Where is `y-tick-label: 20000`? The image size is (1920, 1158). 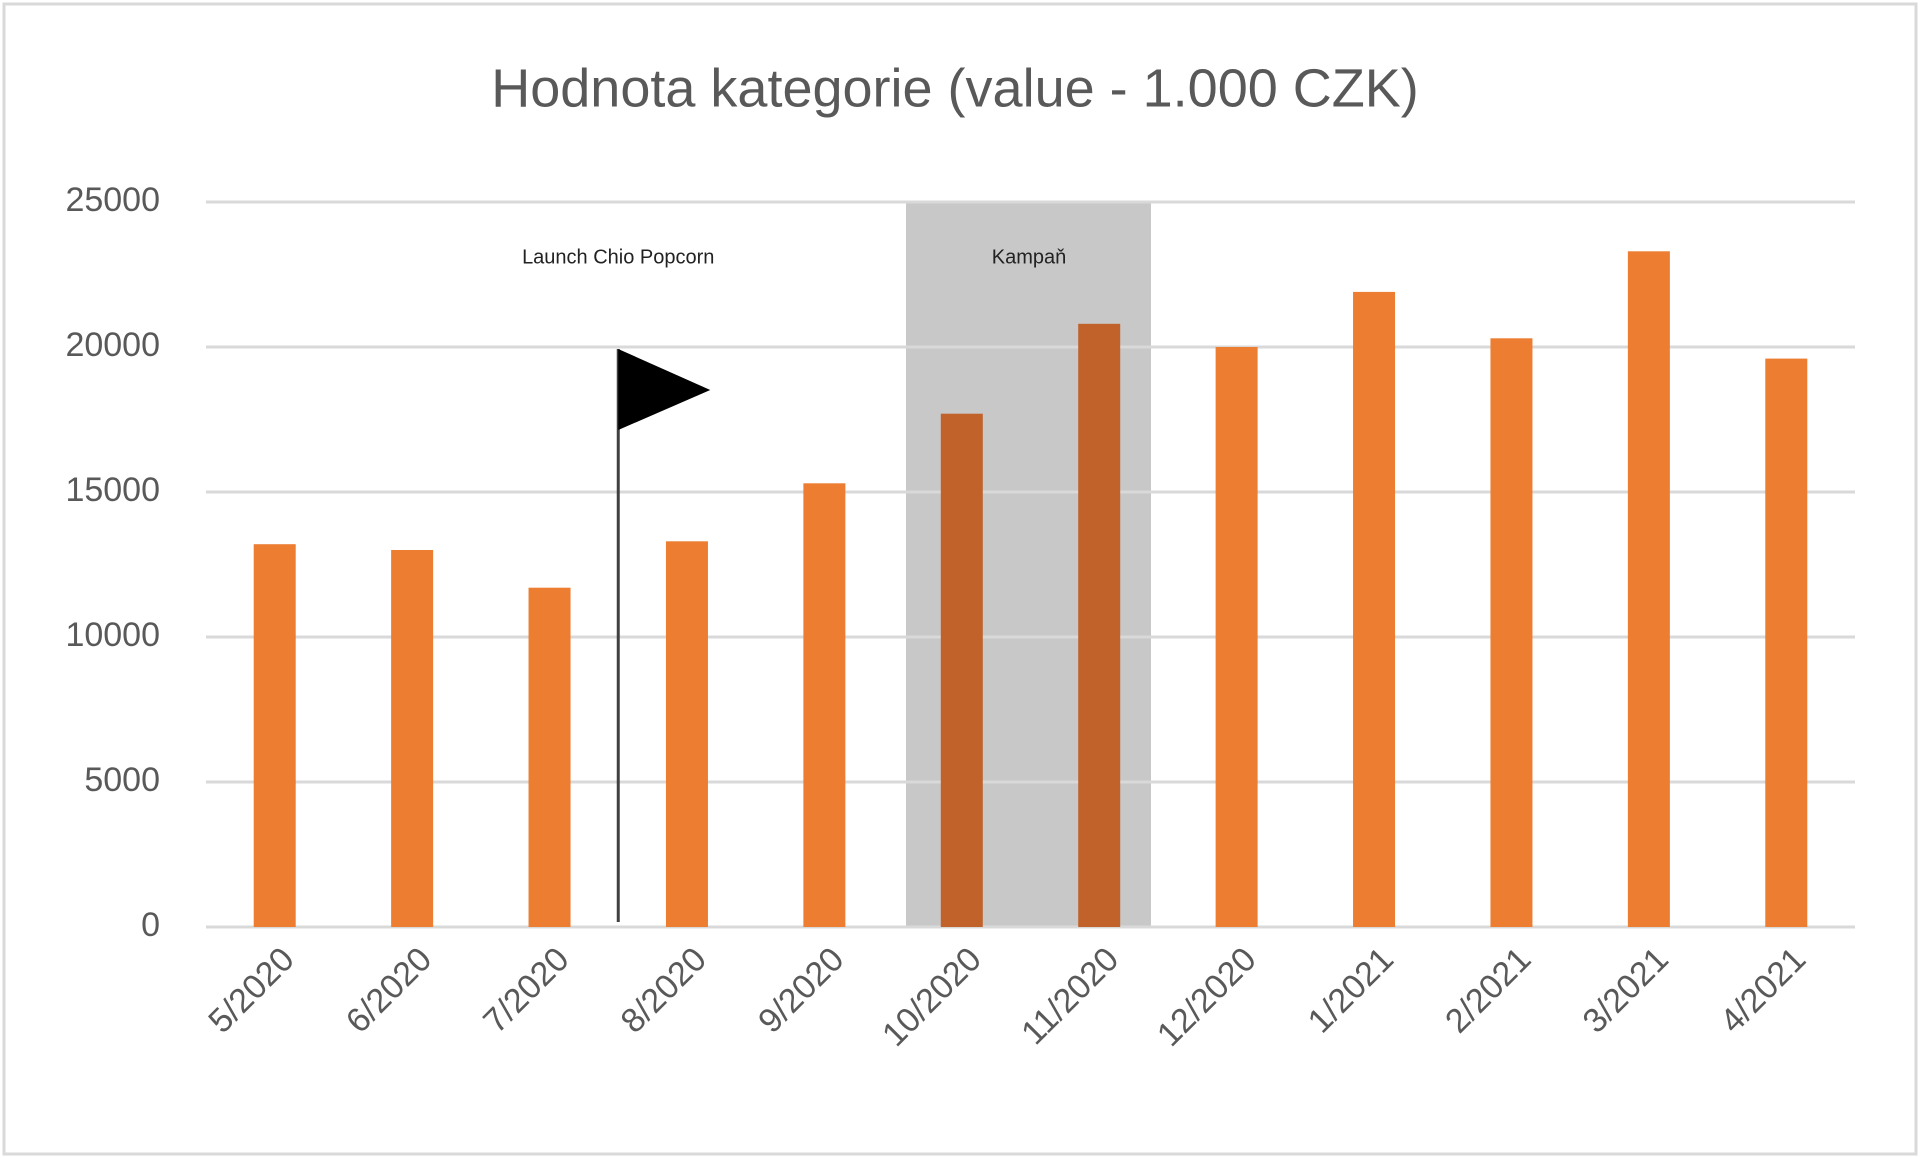 y-tick-label: 20000 is located at coordinates (112, 345).